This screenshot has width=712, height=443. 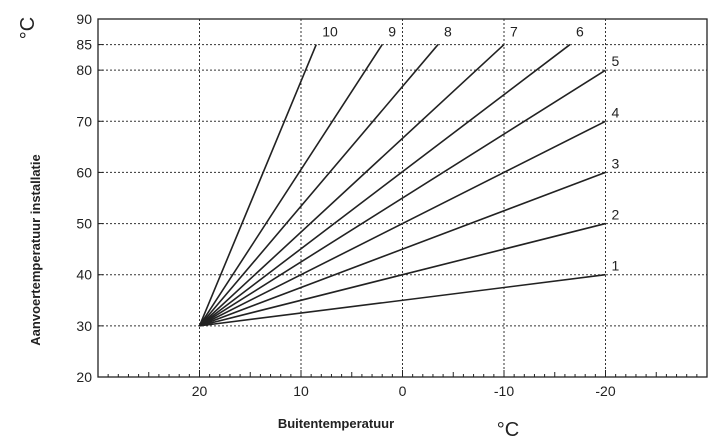 I want to click on y-tick-label: 60, so click(x=84, y=172).